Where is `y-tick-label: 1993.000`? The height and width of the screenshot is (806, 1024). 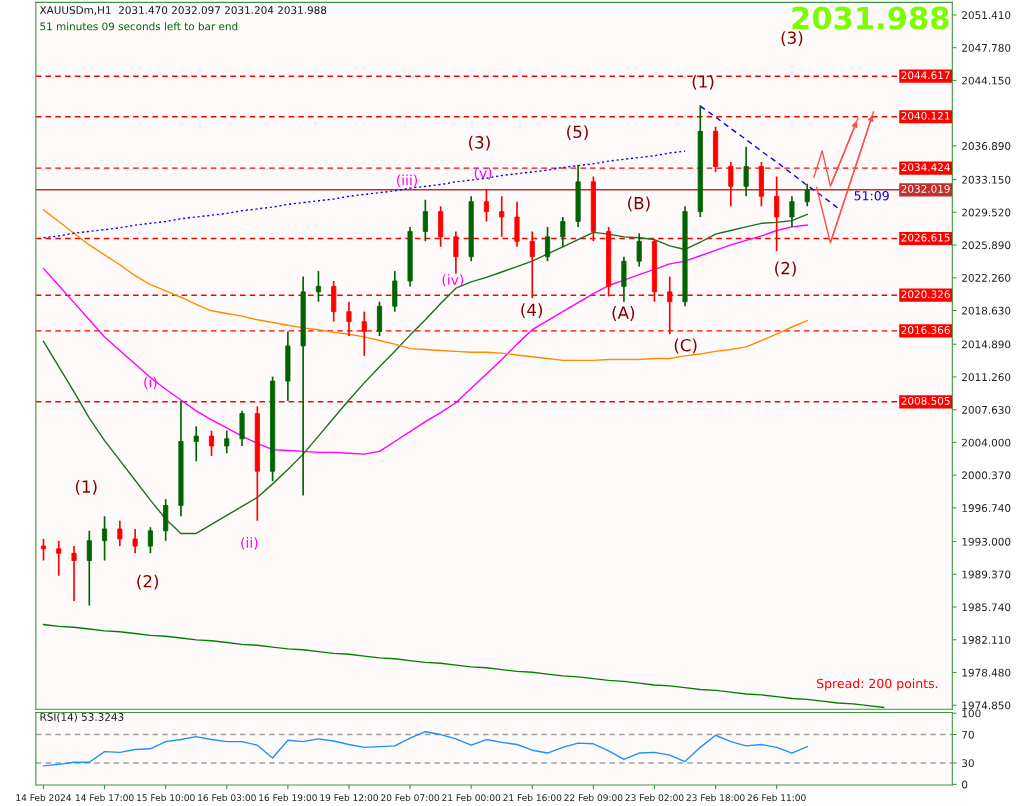
y-tick-label: 1993.000 is located at coordinates (986, 541).